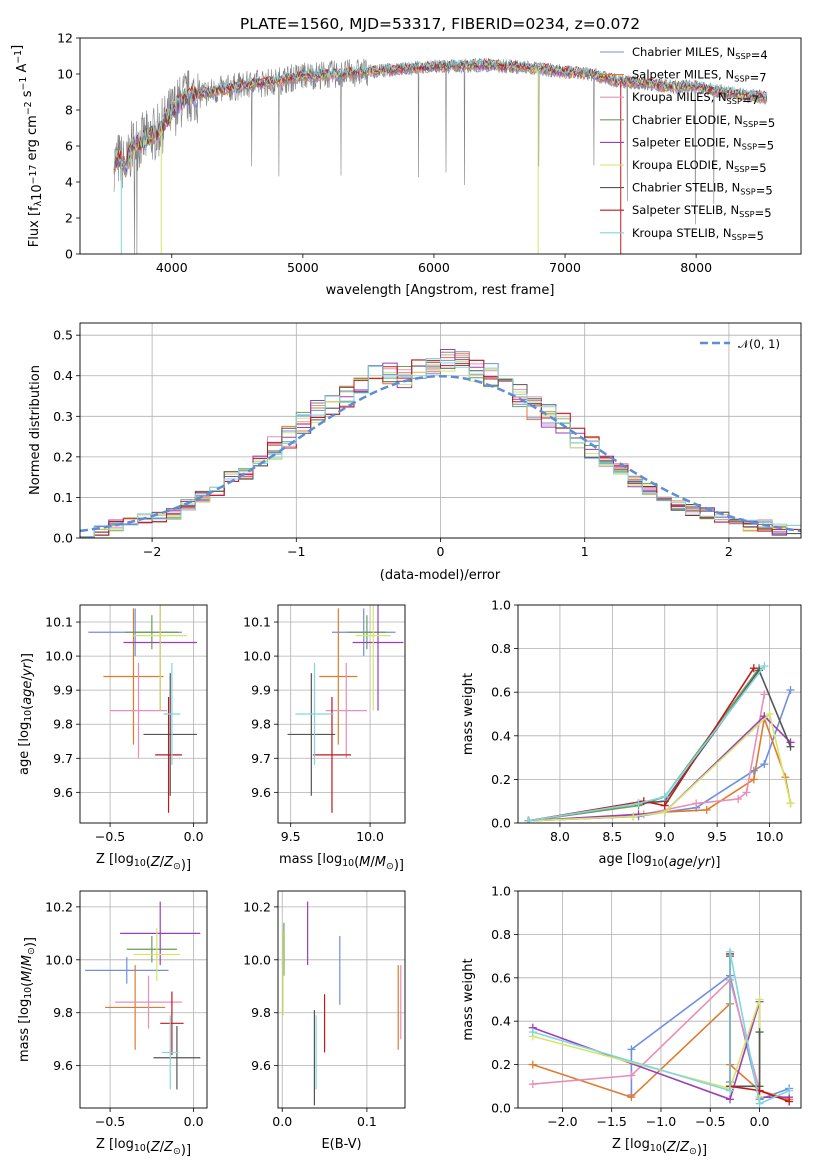  What do you see at coordinates (468, 999) in the screenshot?
I see `y-axis-label: mass weight` at bounding box center [468, 999].